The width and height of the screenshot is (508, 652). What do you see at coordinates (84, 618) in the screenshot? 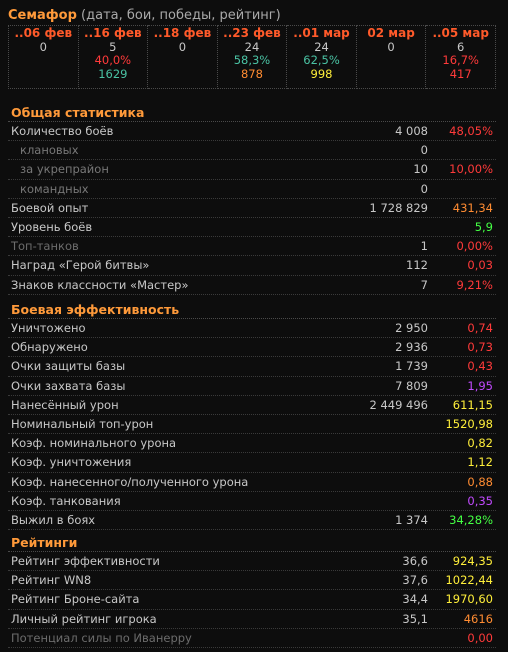
I see `stat-label: Личный рейтинг игрока` at bounding box center [84, 618].